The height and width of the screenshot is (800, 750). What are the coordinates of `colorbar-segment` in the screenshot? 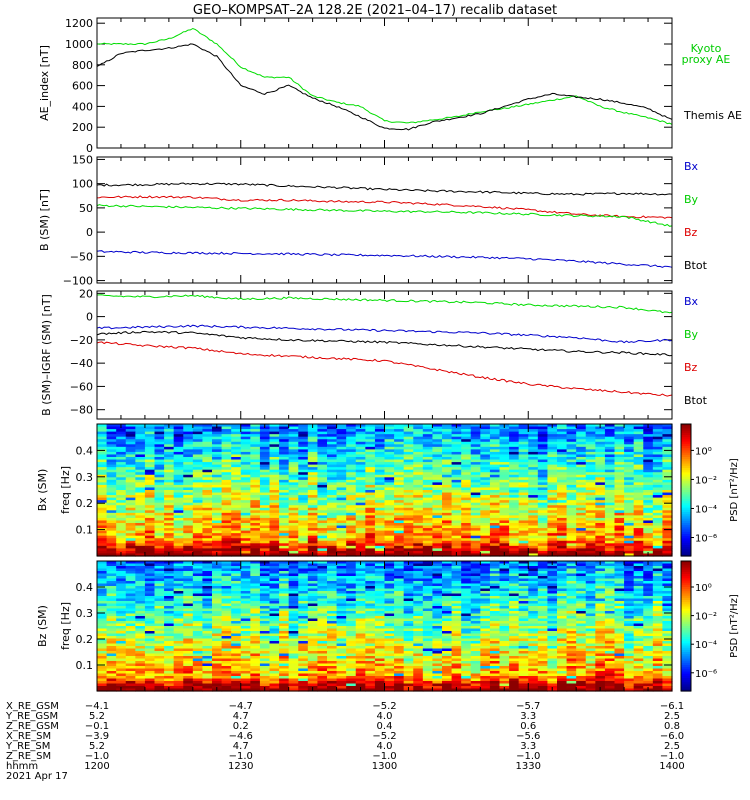 It's located at (686, 548).